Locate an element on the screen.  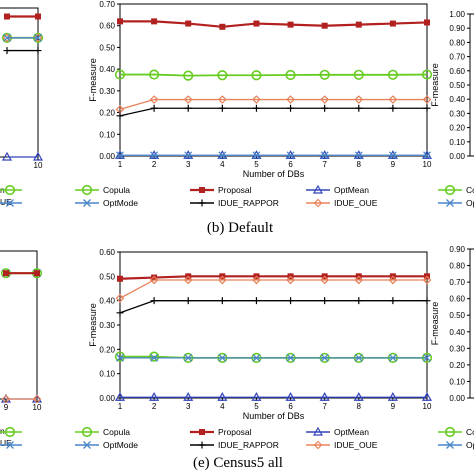
right-legend-fragment: Copu OptM is located at coordinates (456, 438).